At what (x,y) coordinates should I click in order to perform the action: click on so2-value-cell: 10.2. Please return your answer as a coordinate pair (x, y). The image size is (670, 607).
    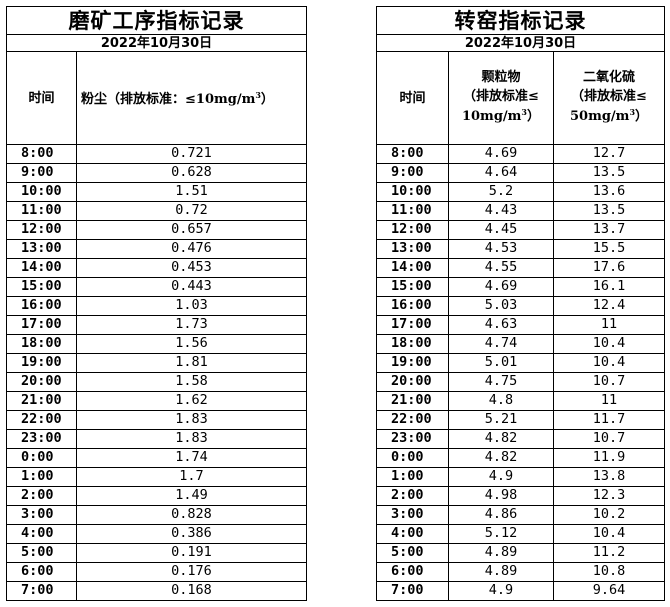
    Looking at the image, I should click on (609, 515).